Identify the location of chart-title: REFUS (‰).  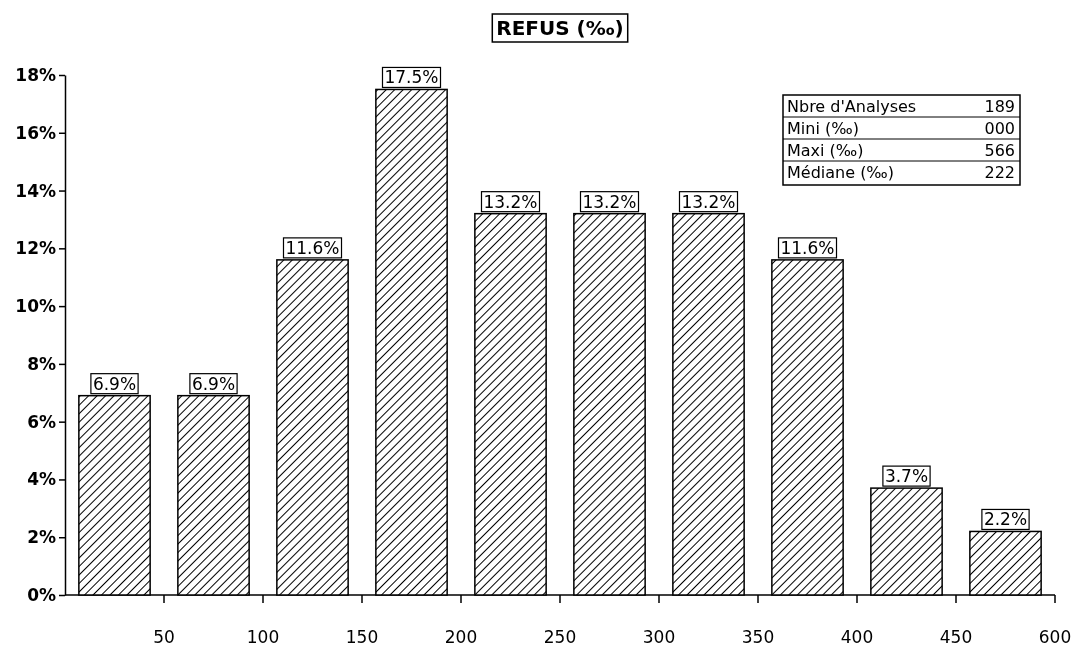
(560, 28).